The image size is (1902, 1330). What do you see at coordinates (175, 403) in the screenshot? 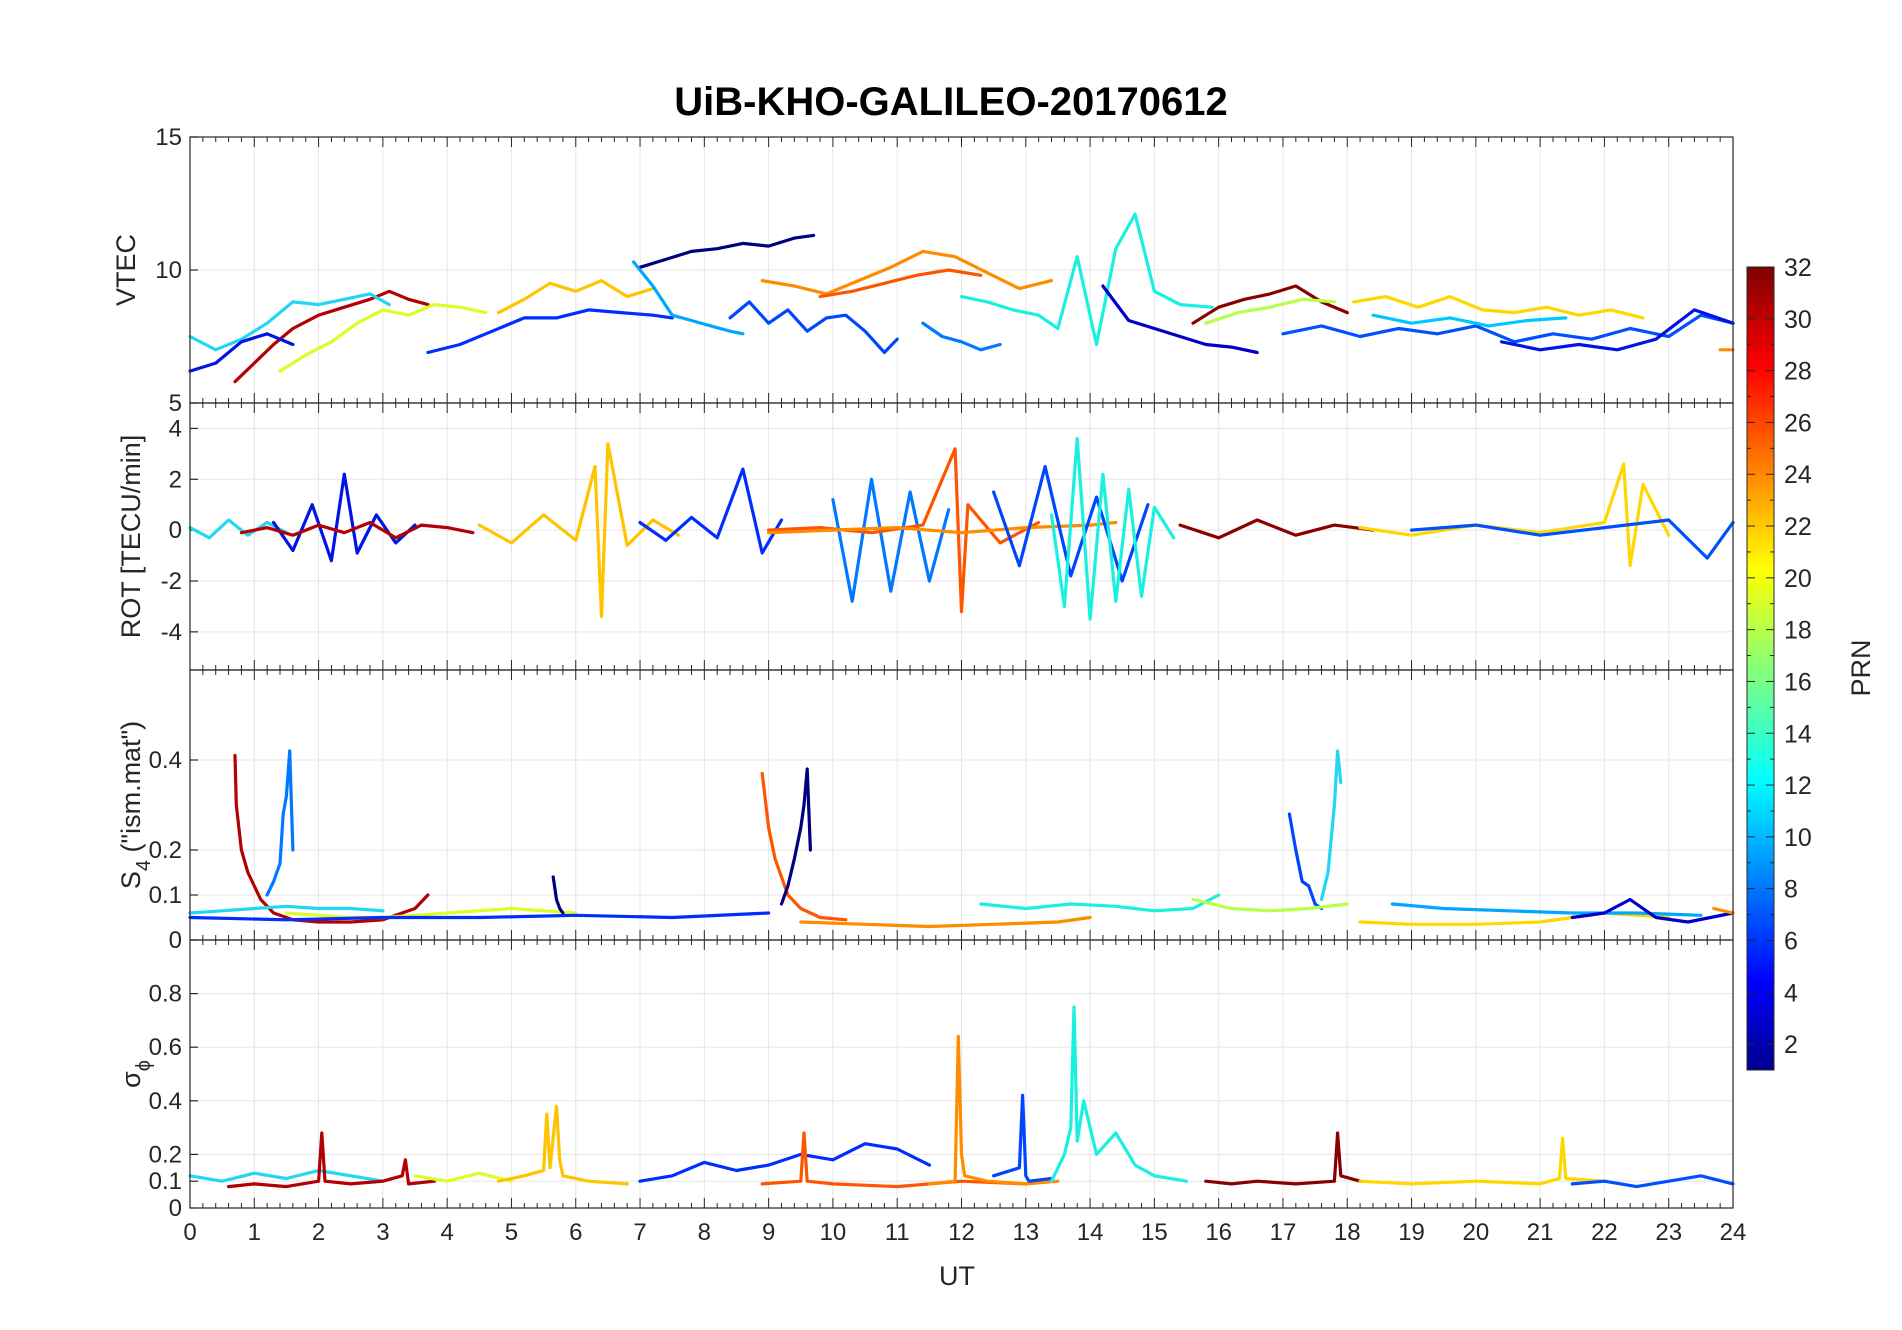
I see `y-tick-label: 5` at bounding box center [175, 403].